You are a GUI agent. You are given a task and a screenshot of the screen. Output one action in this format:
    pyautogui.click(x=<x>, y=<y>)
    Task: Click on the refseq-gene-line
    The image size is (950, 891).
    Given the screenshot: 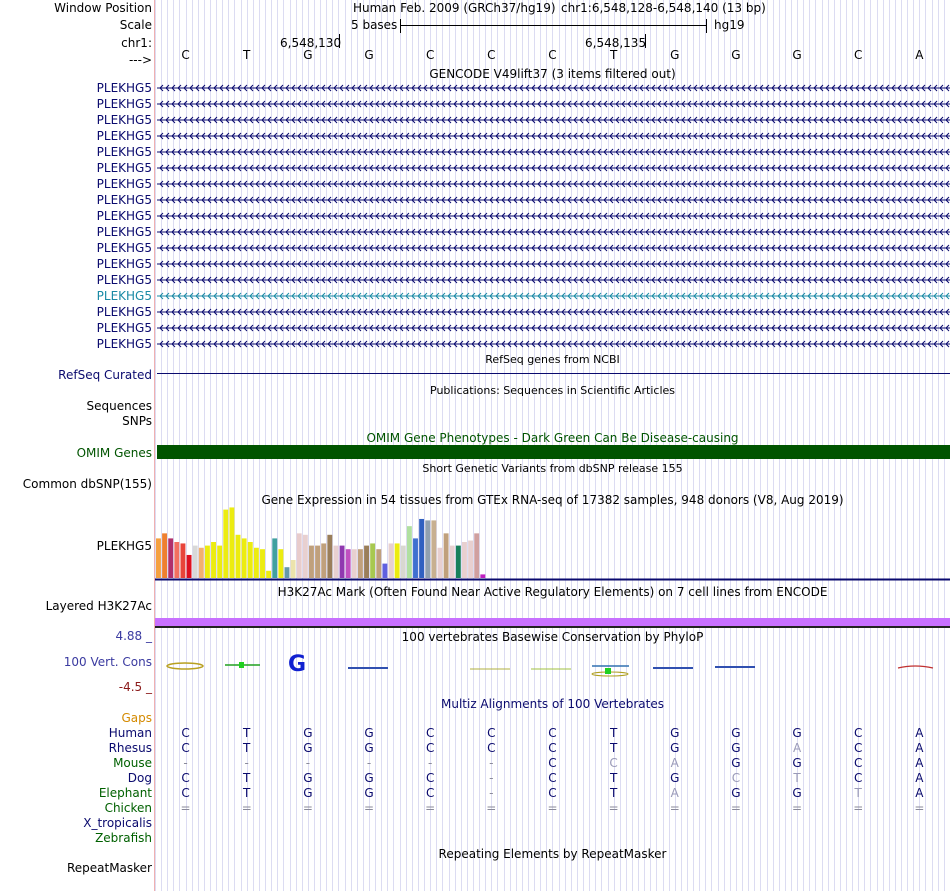 What is the action you would take?
    pyautogui.click(x=553, y=373)
    